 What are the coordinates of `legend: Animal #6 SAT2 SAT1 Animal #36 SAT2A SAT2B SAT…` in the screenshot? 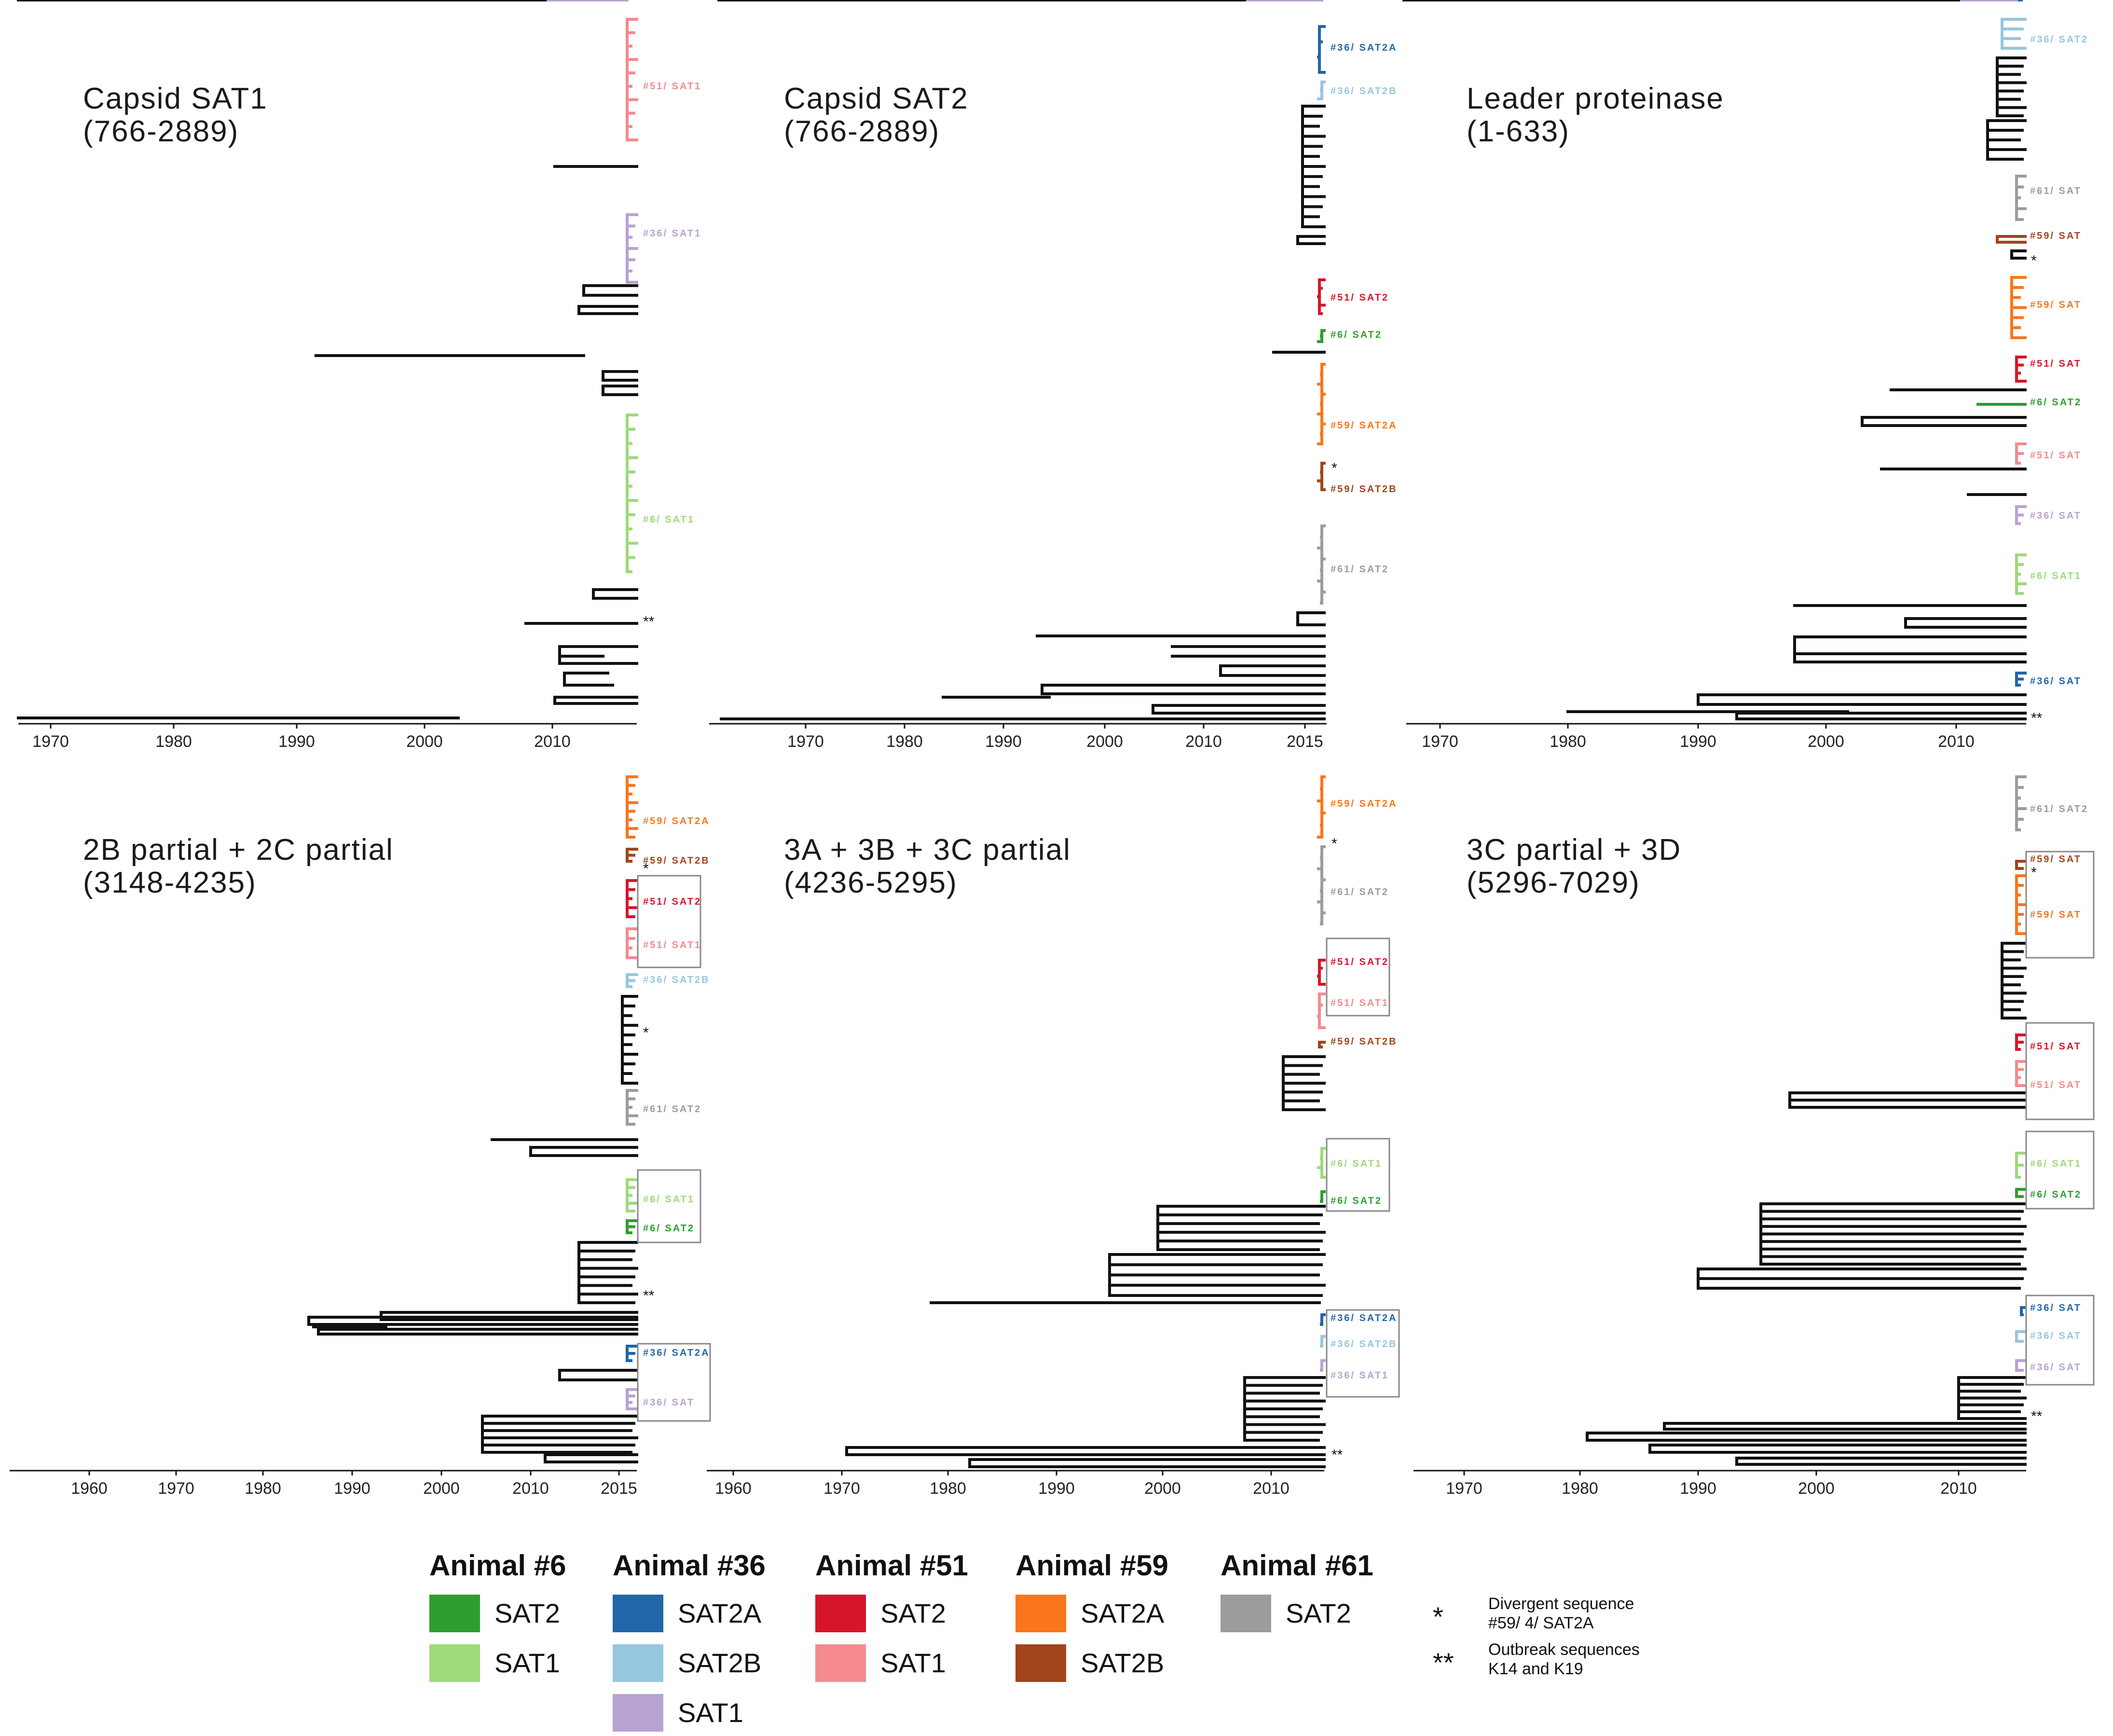 It's located at (1034, 1641).